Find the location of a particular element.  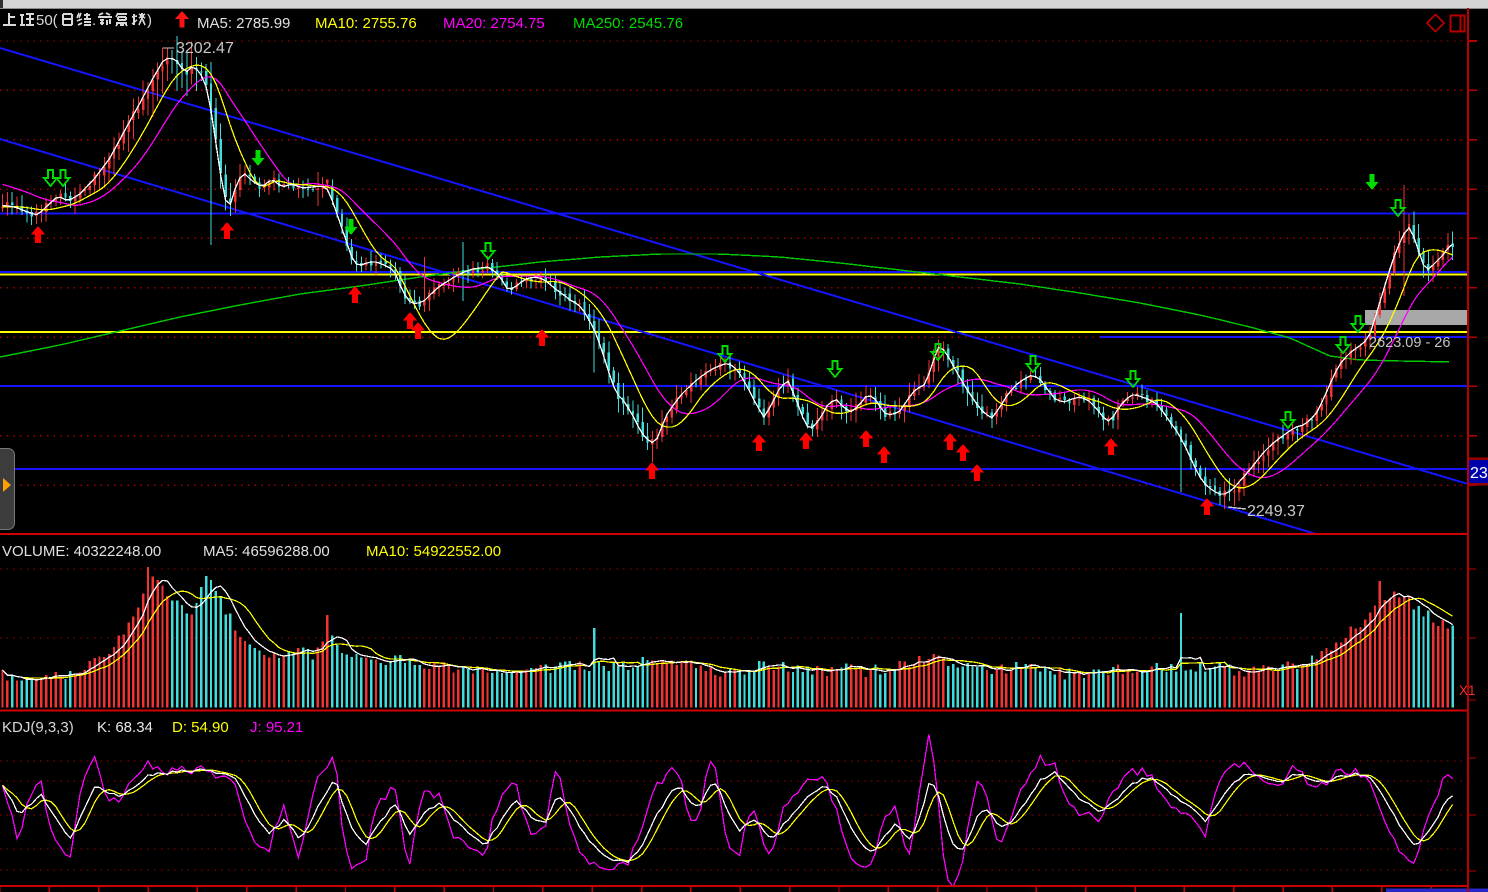

svg-text: X1 is located at coordinates (1467, 690).